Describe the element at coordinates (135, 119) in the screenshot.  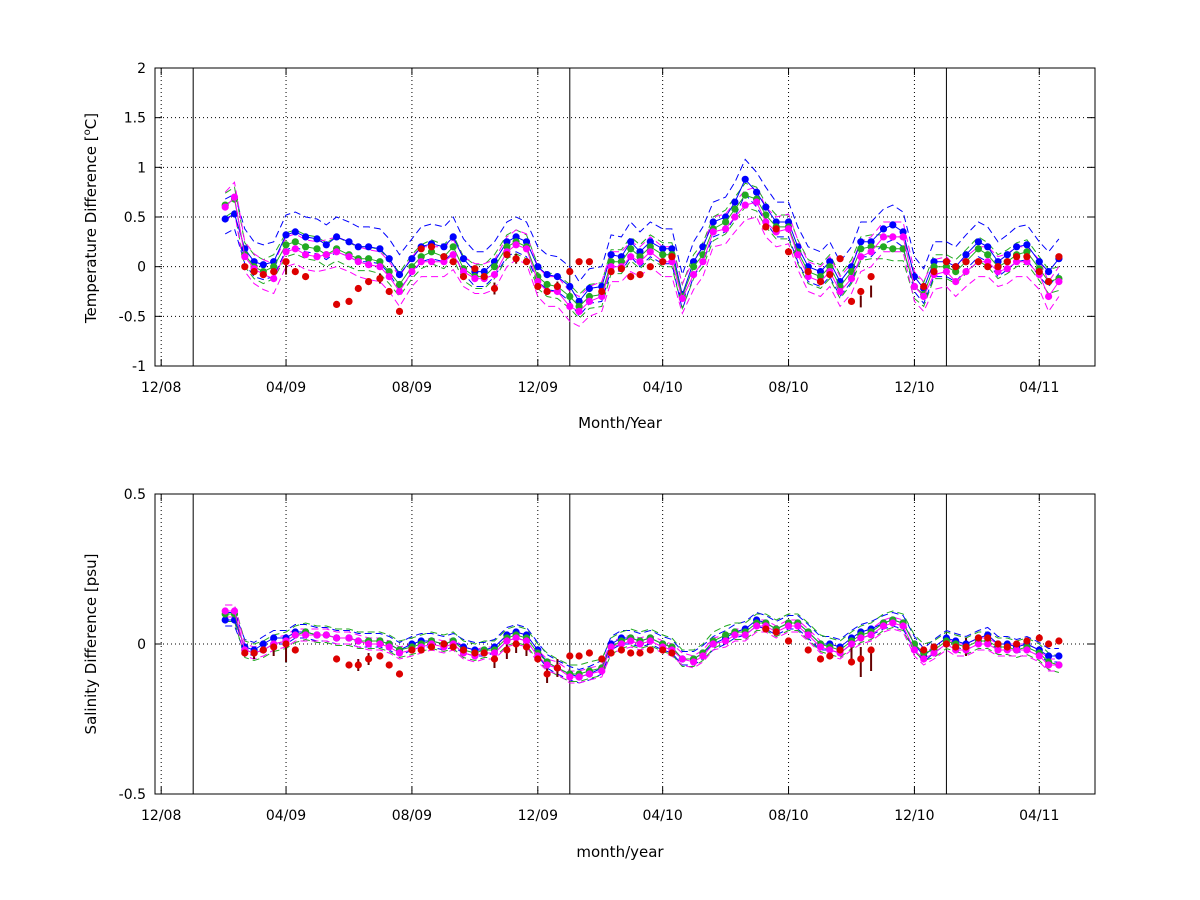
I see `temperature-y-tick-label: 1.5` at that location.